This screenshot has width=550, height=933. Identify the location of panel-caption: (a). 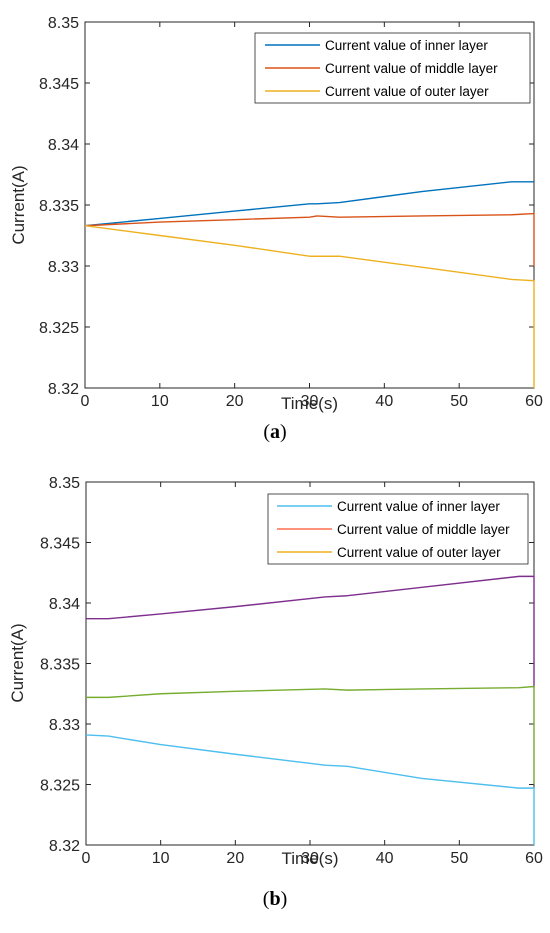
(274, 432).